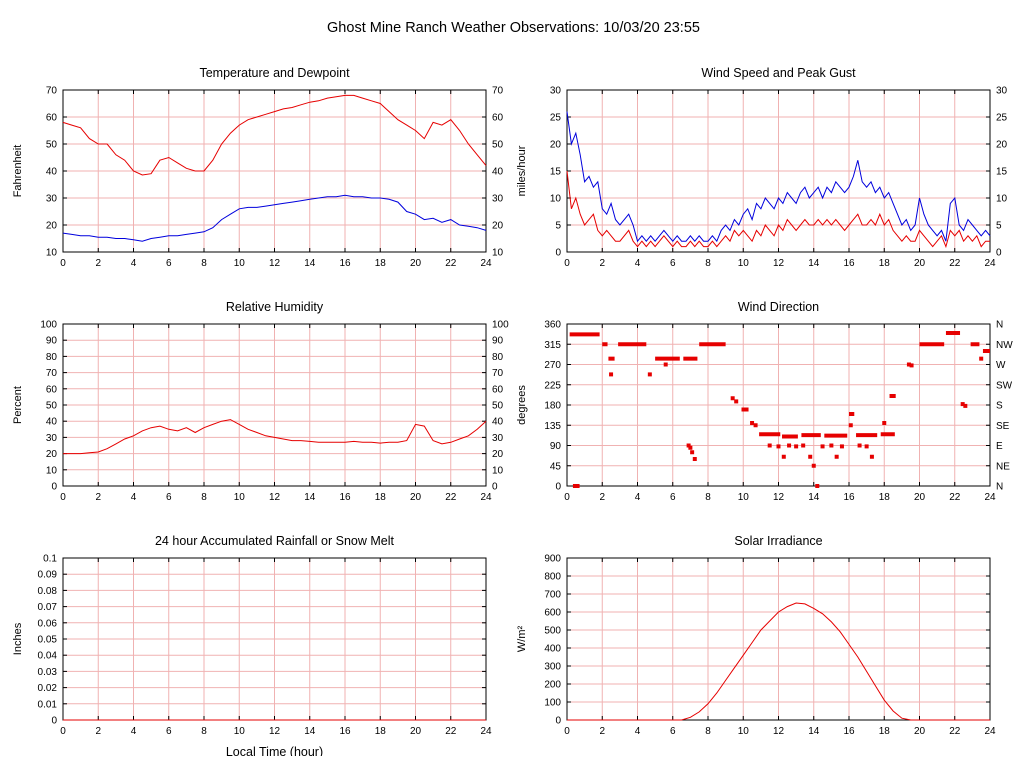 The width and height of the screenshot is (1027, 772). Describe the element at coordinates (552, 613) in the screenshot. I see `svg-text: 600` at that location.